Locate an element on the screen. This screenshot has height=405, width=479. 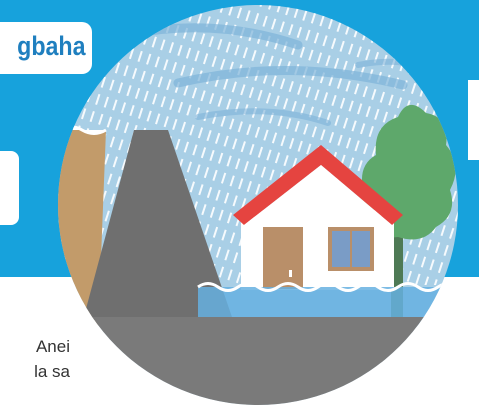
banner-title: gbaha is located at coordinates (51, 46).